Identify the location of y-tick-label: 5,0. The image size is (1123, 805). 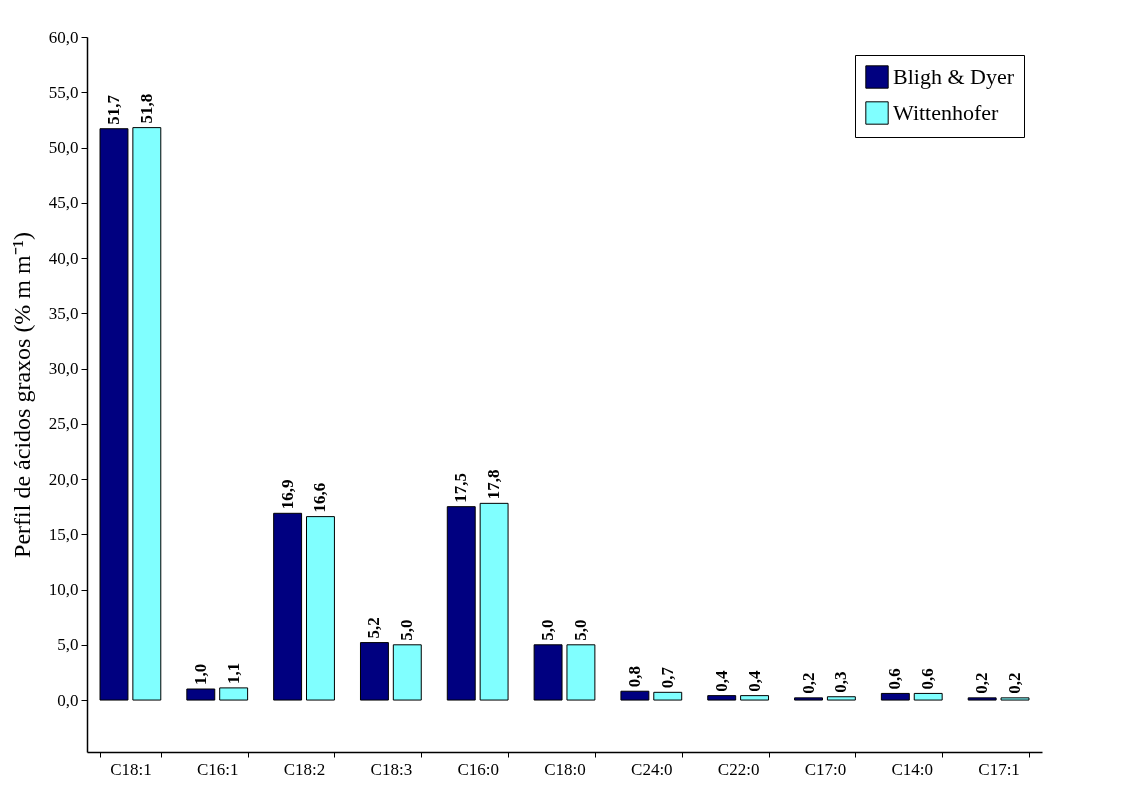
(68, 645).